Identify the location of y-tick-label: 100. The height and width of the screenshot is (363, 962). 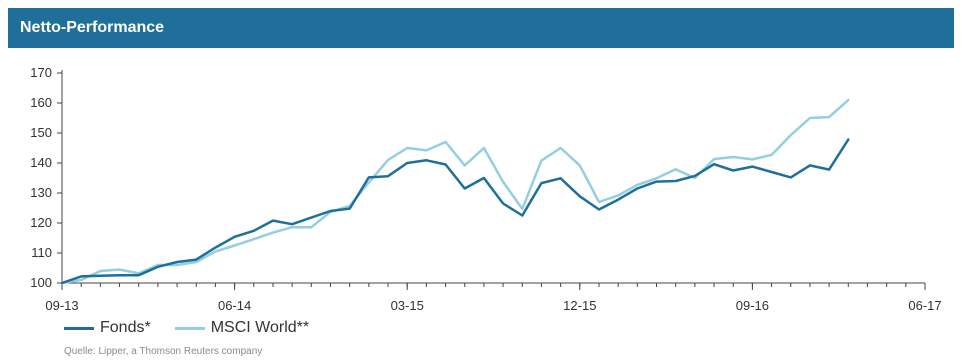
(41, 282).